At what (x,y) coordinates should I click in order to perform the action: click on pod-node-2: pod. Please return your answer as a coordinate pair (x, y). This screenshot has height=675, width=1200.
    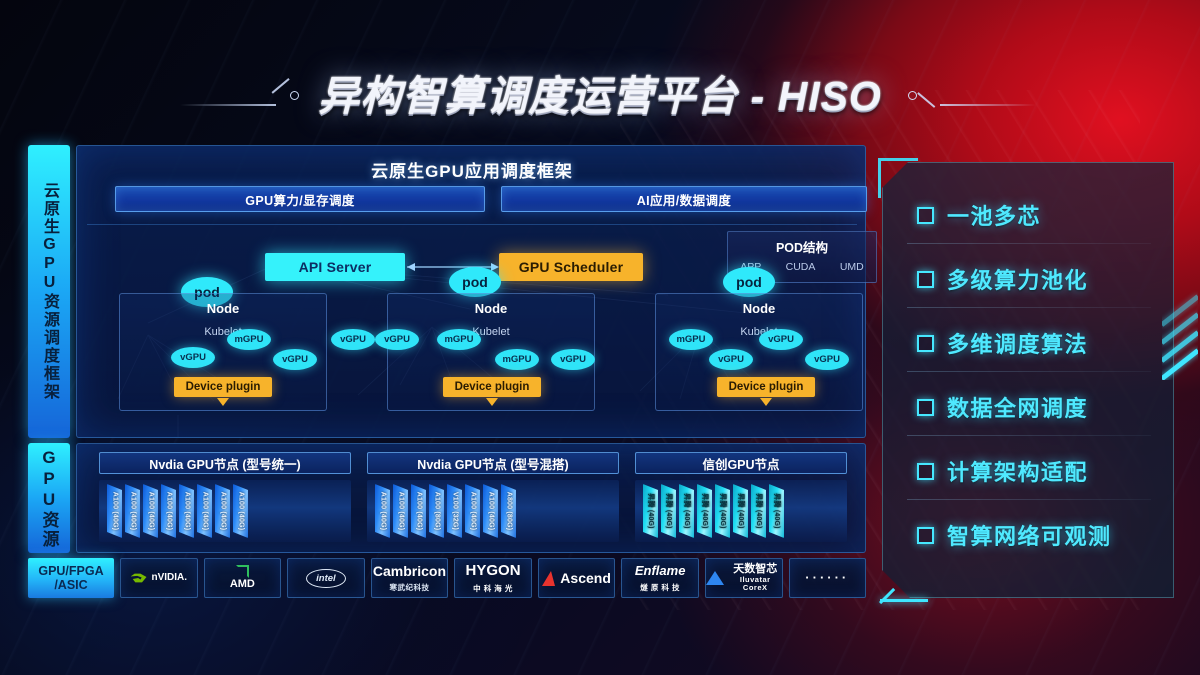
    Looking at the image, I should click on (475, 282).